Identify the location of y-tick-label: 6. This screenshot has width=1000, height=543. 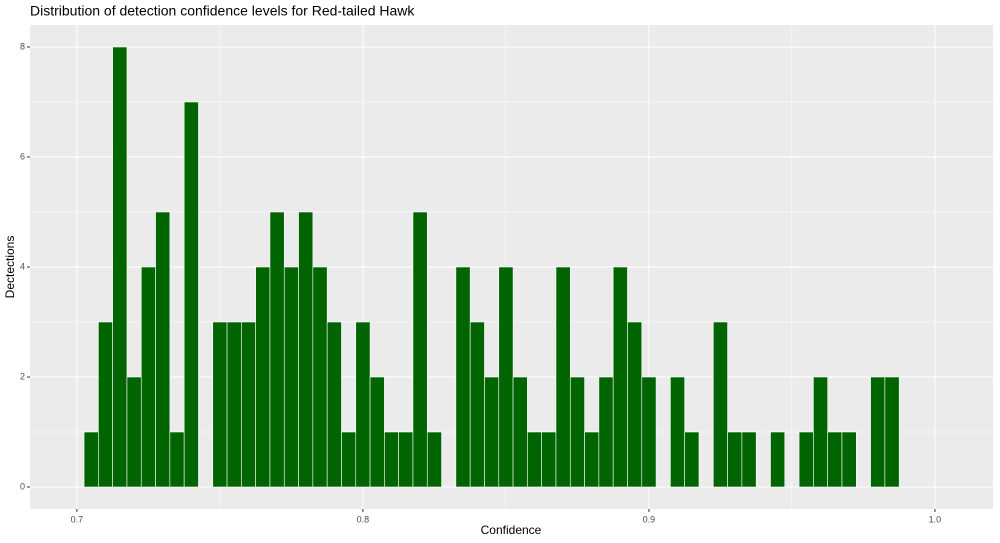
(22, 156).